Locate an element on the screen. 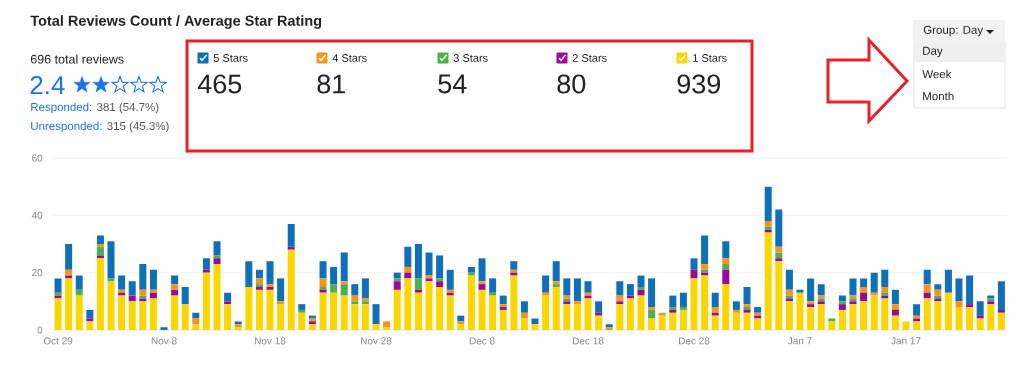 Image resolution: width=1024 pixels, height=371 pixels. text: 939 is located at coordinates (699, 84).